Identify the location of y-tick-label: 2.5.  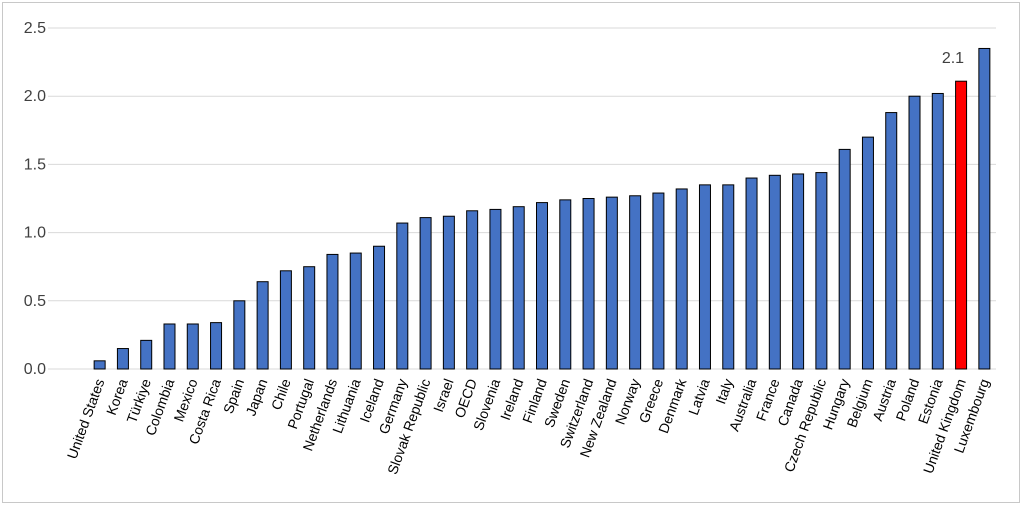
(35, 28).